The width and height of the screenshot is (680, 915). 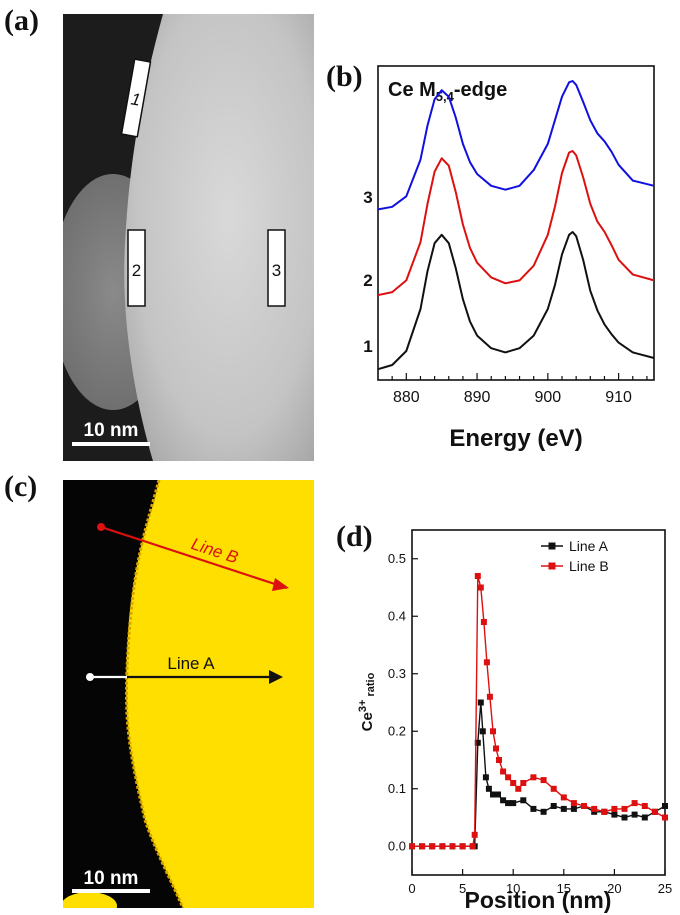 What do you see at coordinates (397, 730) in the screenshot?
I see `y-tick-label-d: 0.2` at bounding box center [397, 730].